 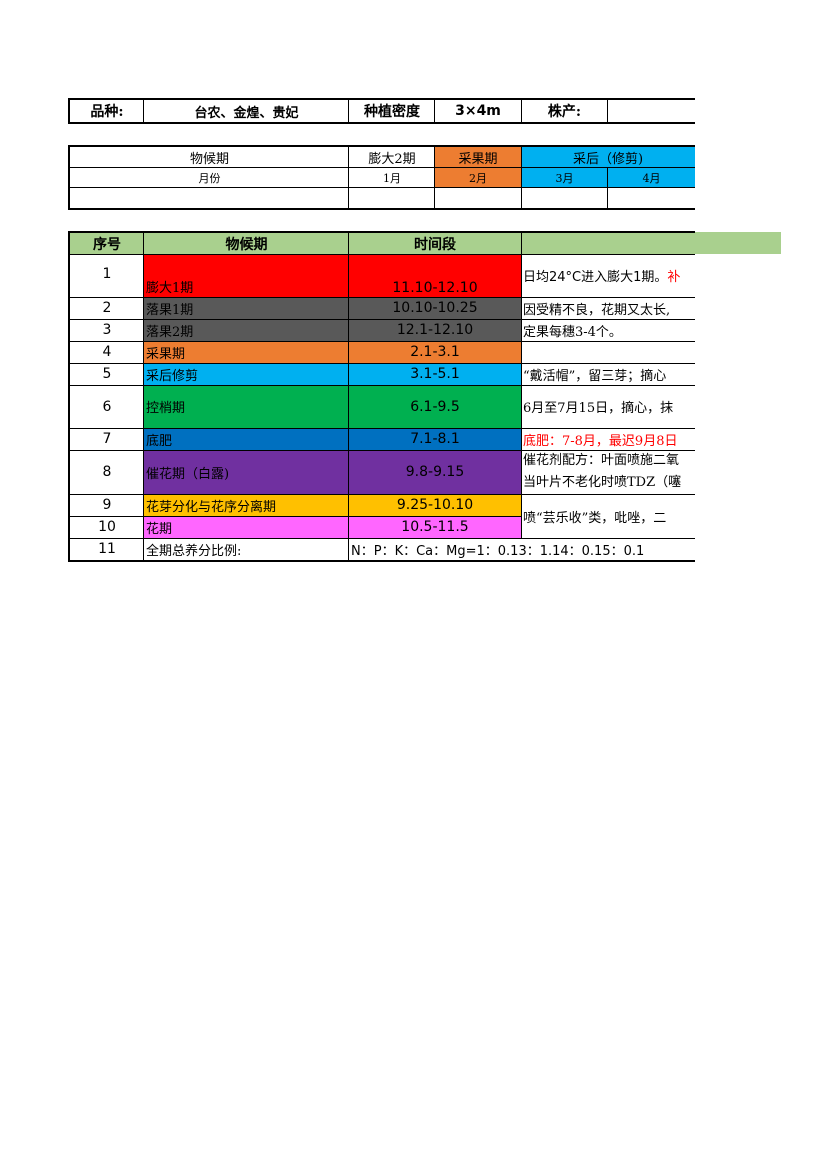 What do you see at coordinates (435, 505) in the screenshot?
I see `row9-period: 9.25-10.10` at bounding box center [435, 505].